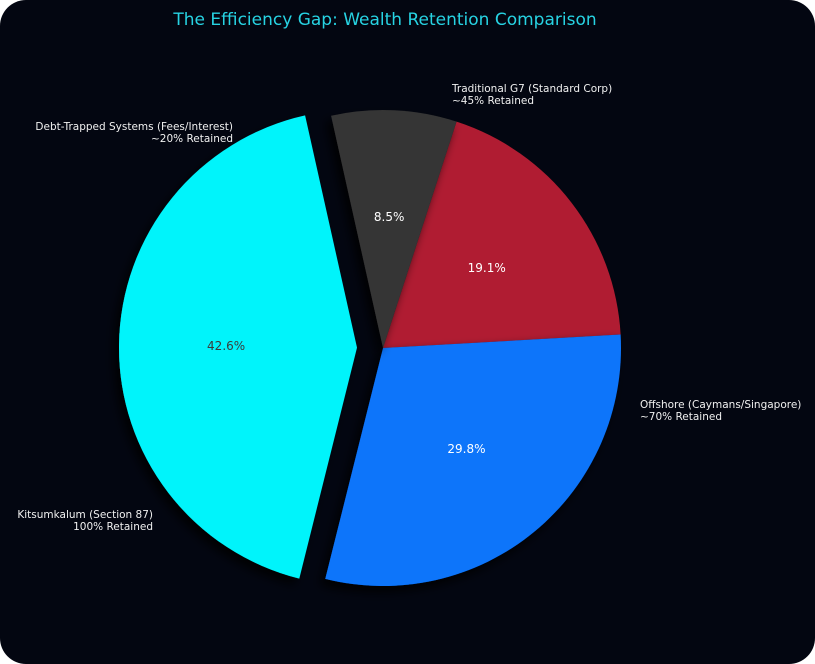 Image resolution: width=815 pixels, height=664 pixels. I want to click on pie-slice-traditional-g7, so click(502, 234).